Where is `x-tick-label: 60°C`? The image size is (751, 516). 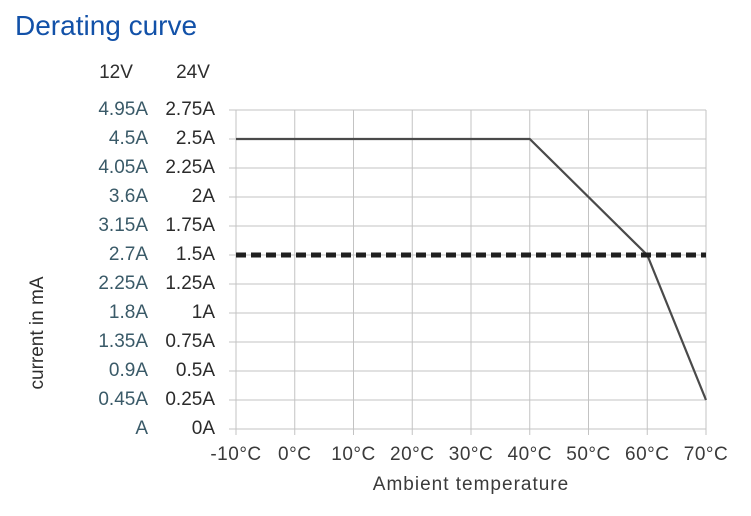 x-tick-label: 60°C is located at coordinates (647, 454).